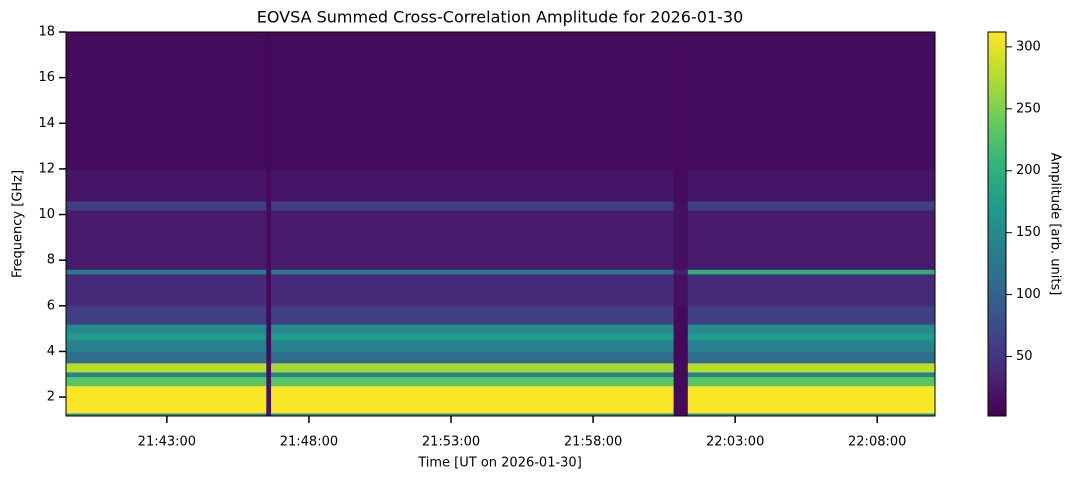 The image size is (1073, 479). I want to click on x-tick-label: 21:58:00, so click(593, 442).